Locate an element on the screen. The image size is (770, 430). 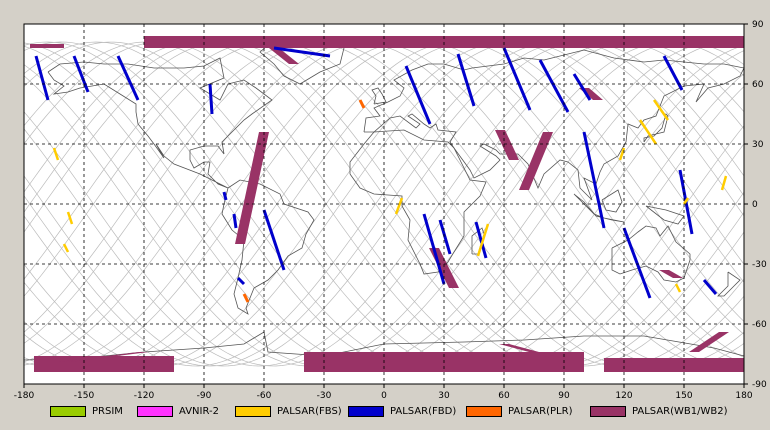
lat-tick-label: 0 is located at coordinates (755, 205).